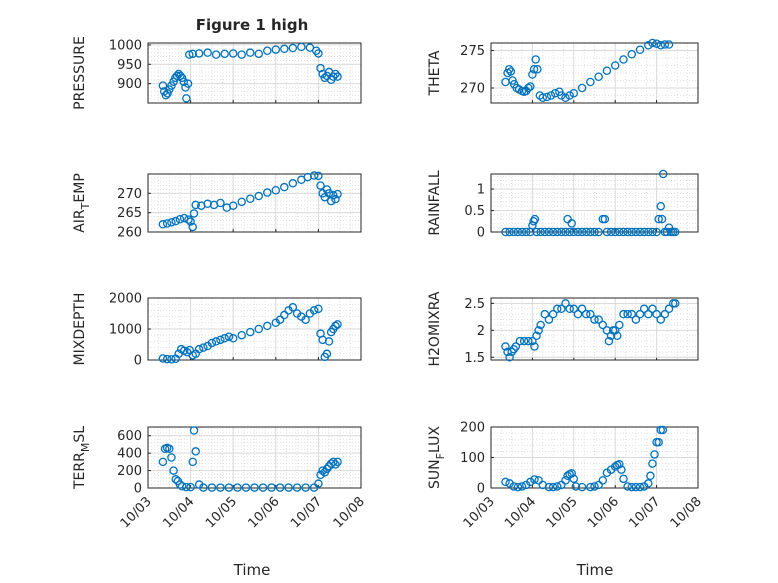  What do you see at coordinates (125, 45) in the screenshot?
I see `y-tick-label: 1000` at bounding box center [125, 45].